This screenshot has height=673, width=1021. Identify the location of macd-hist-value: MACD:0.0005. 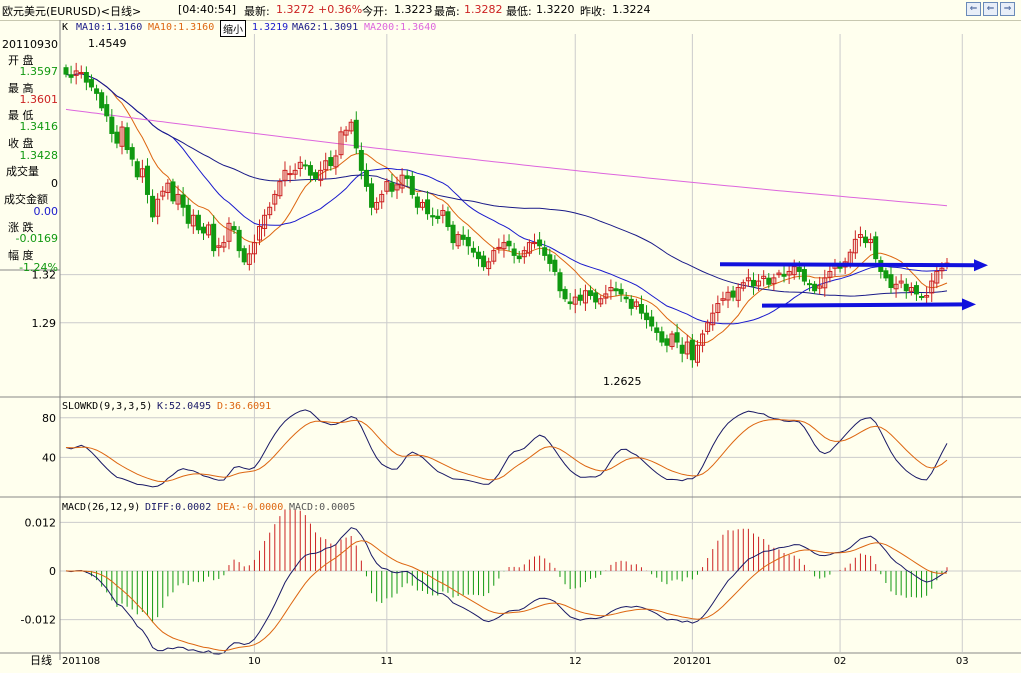
(322, 507).